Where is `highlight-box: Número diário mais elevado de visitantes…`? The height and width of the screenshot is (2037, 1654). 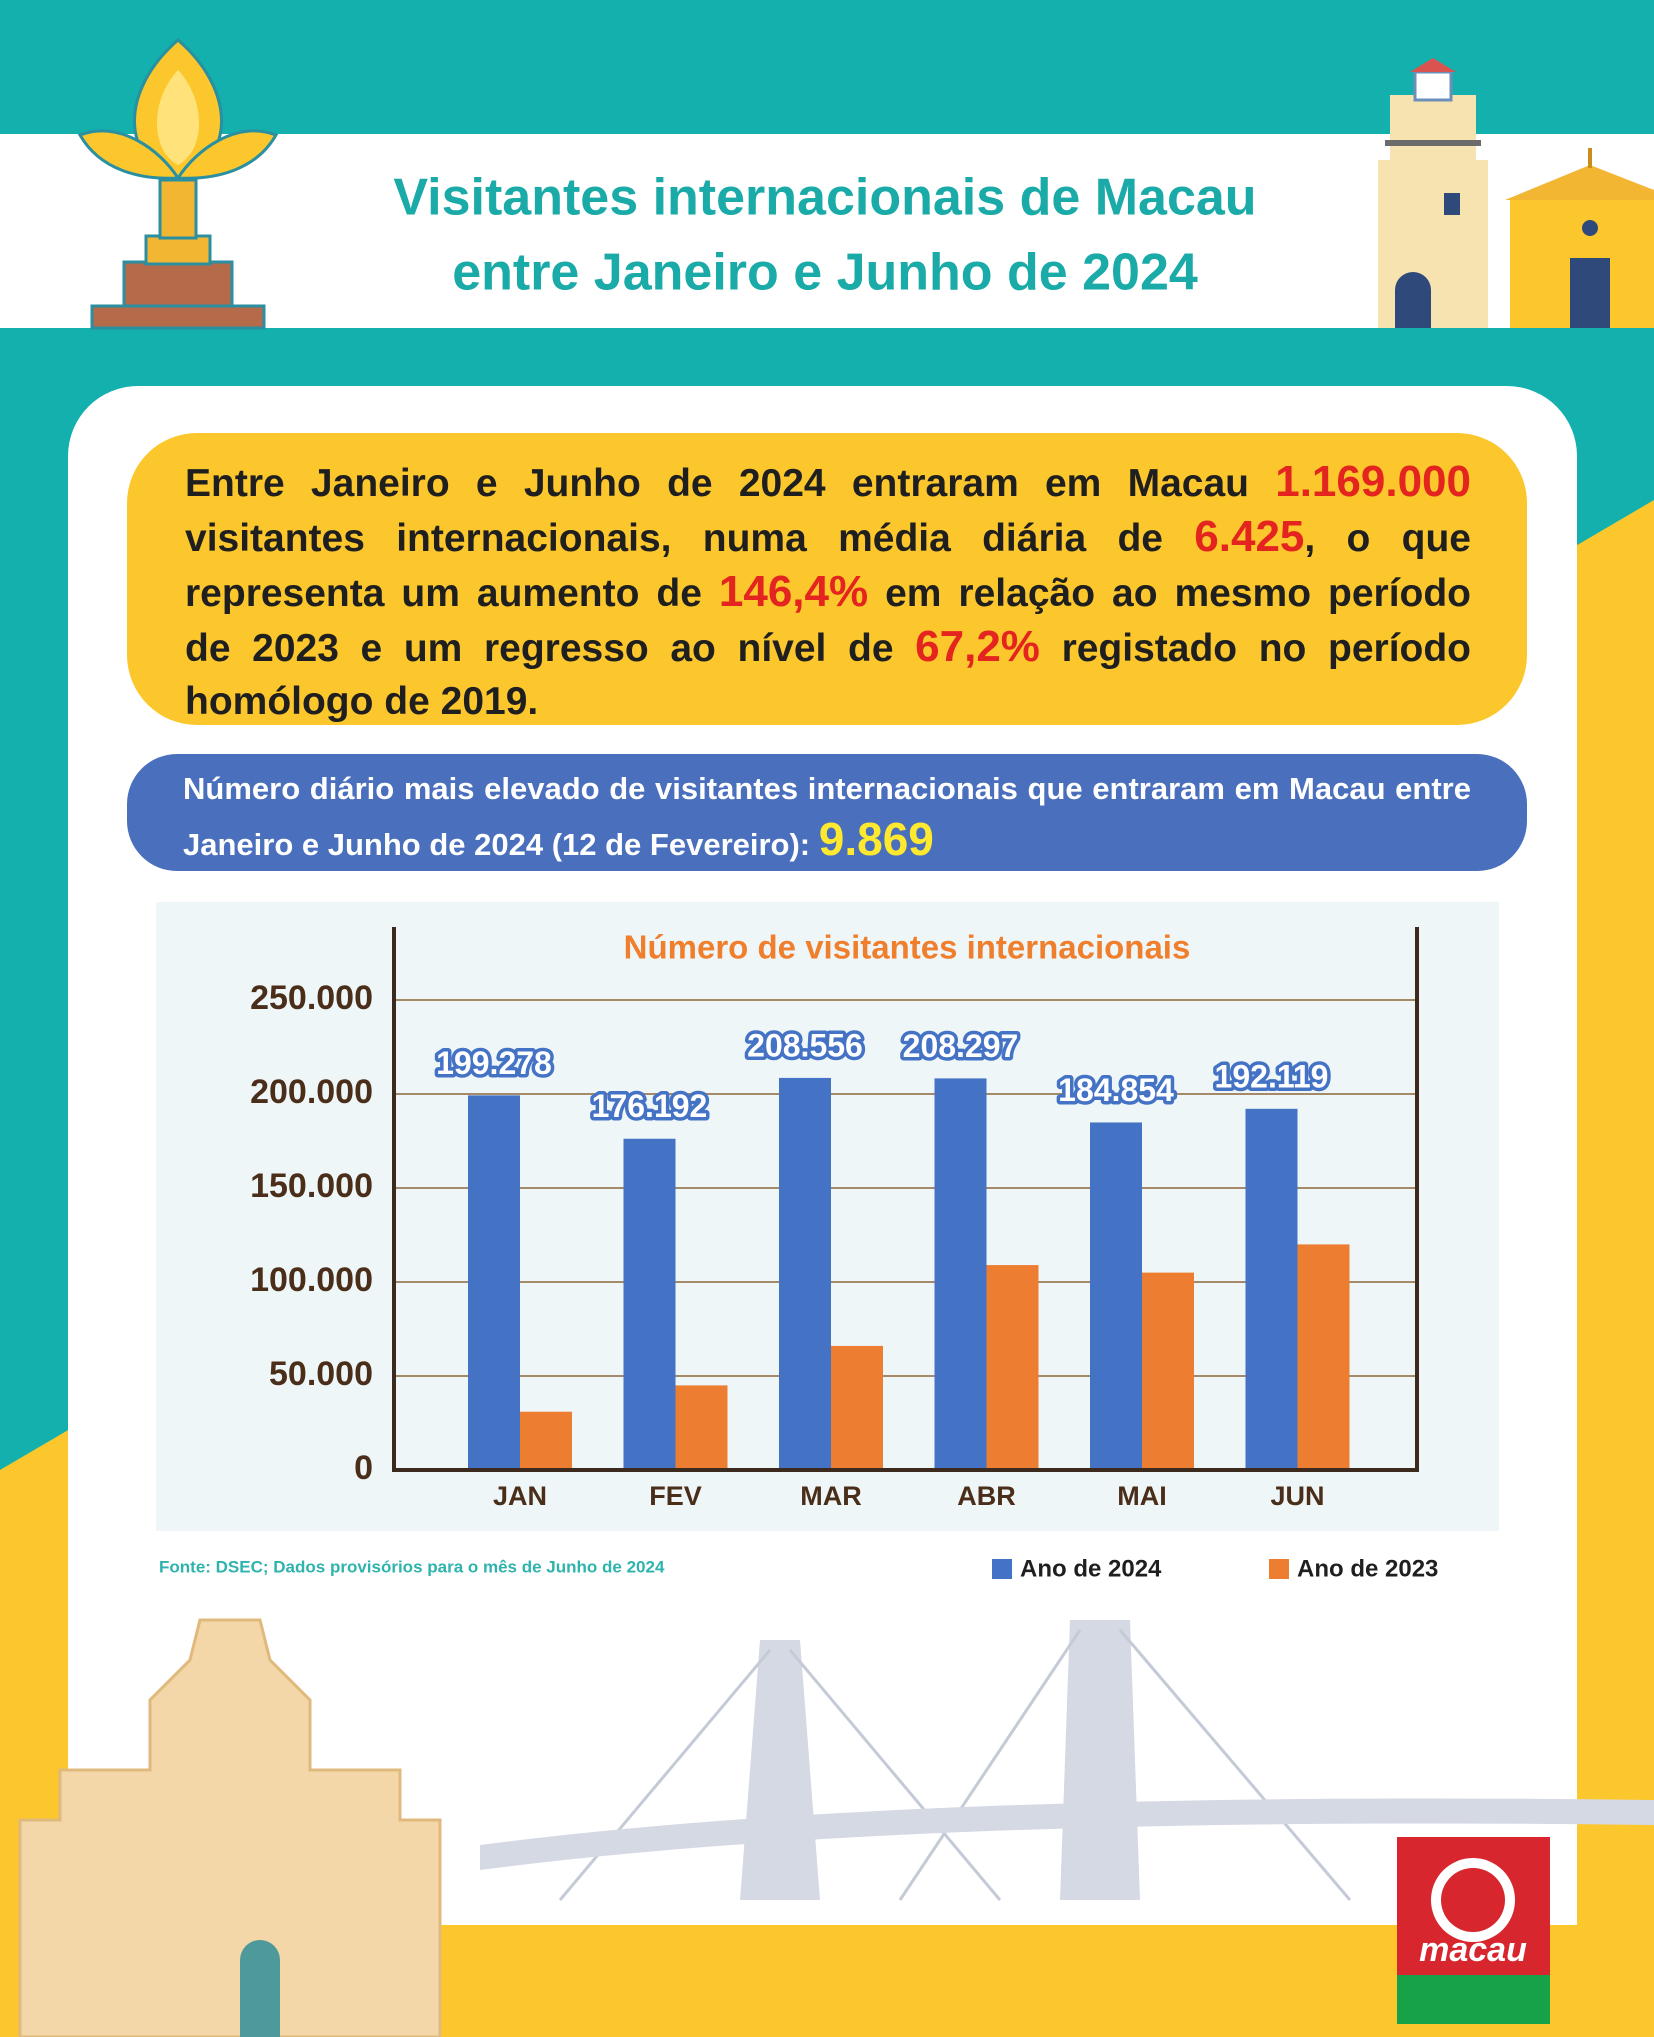 highlight-box: Número diário mais elevado de visitantes… is located at coordinates (827, 812).